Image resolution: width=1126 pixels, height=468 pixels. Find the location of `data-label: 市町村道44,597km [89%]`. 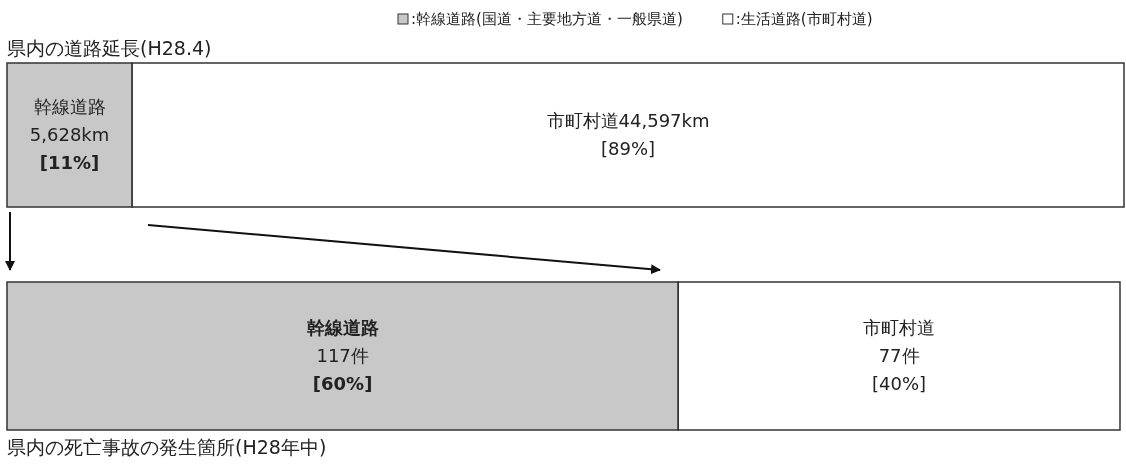

data-label: 市町村道44,597km [89%] is located at coordinates (628, 135).